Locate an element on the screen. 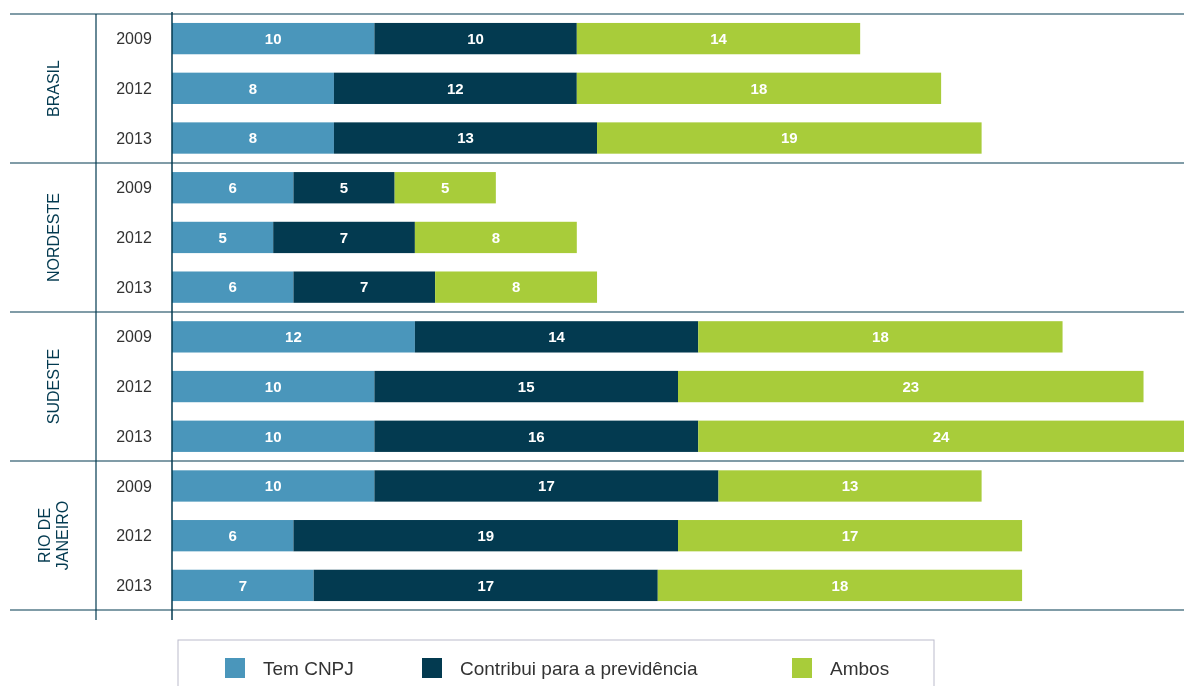 This screenshot has width=1184, height=686. data-label: 15 is located at coordinates (526, 386).